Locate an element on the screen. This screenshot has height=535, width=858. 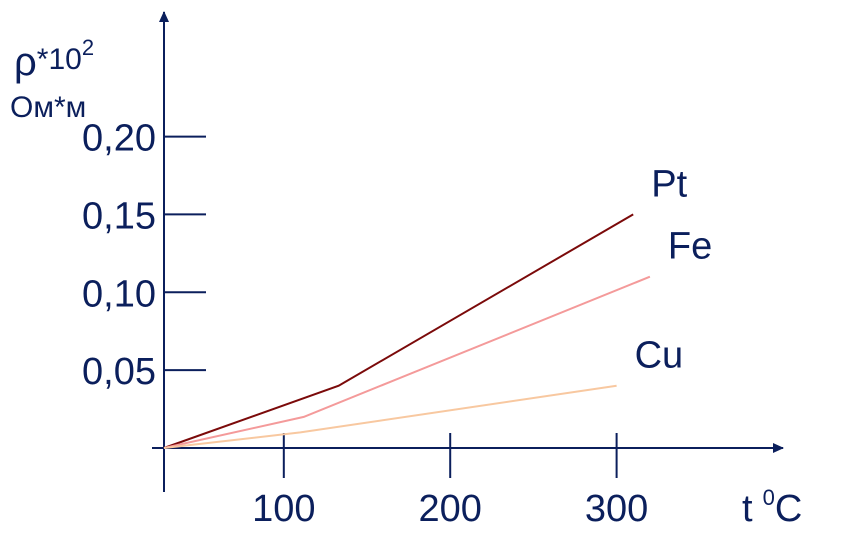
y-tick-label: 0,05 is located at coordinates (119, 372).